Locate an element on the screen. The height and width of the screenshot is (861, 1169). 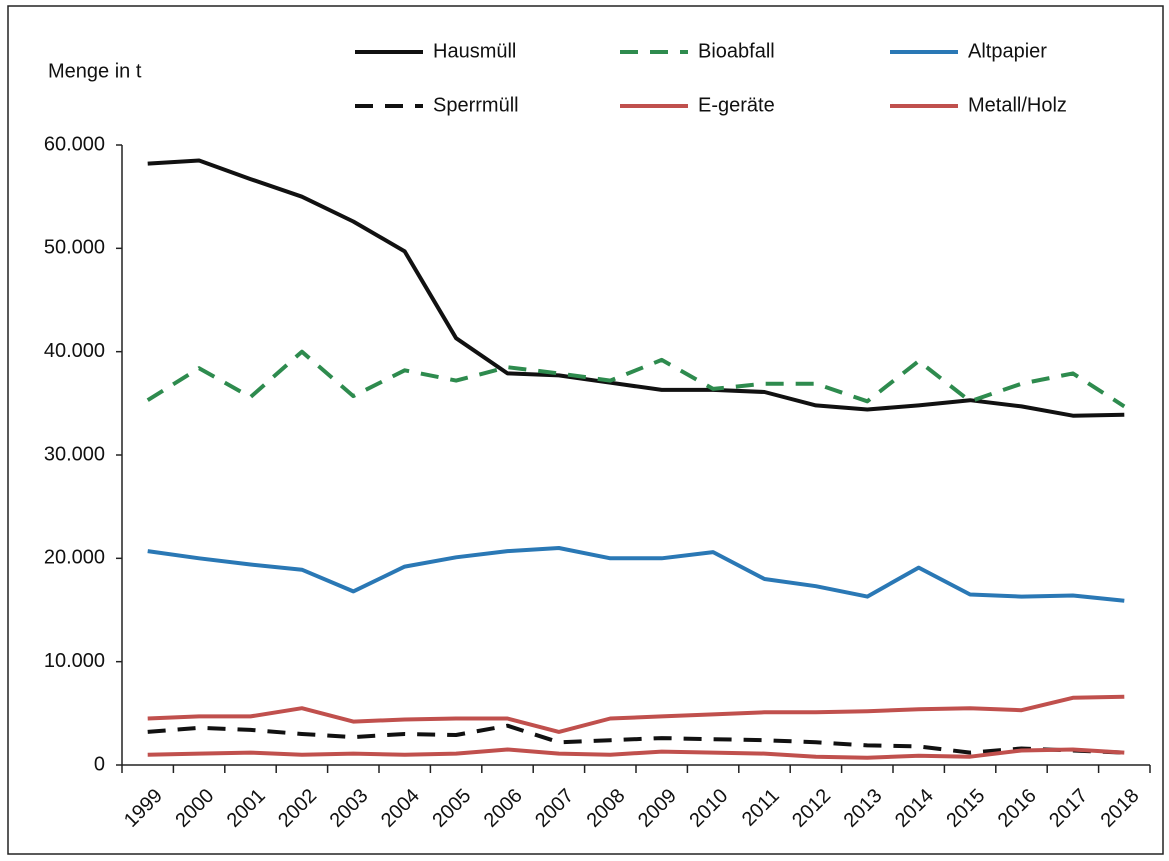
y-tick-label: 20.000 is located at coordinates (74, 558).